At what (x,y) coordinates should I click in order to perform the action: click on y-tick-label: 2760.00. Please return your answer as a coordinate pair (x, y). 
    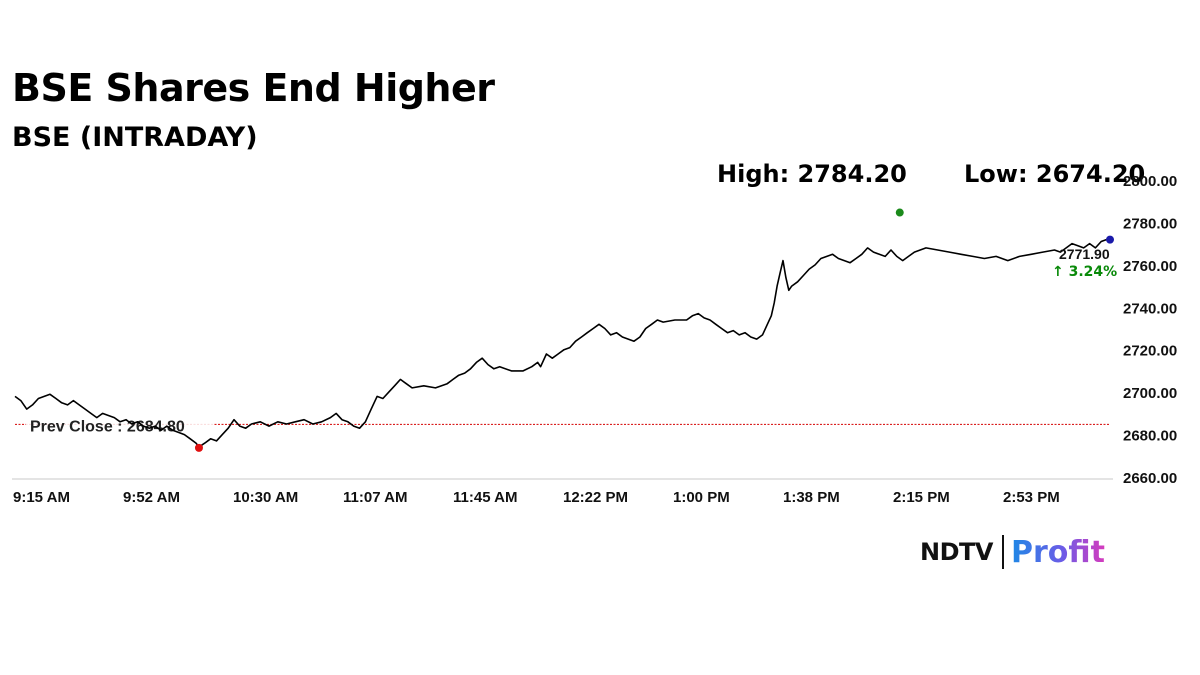
    Looking at the image, I should click on (1150, 266).